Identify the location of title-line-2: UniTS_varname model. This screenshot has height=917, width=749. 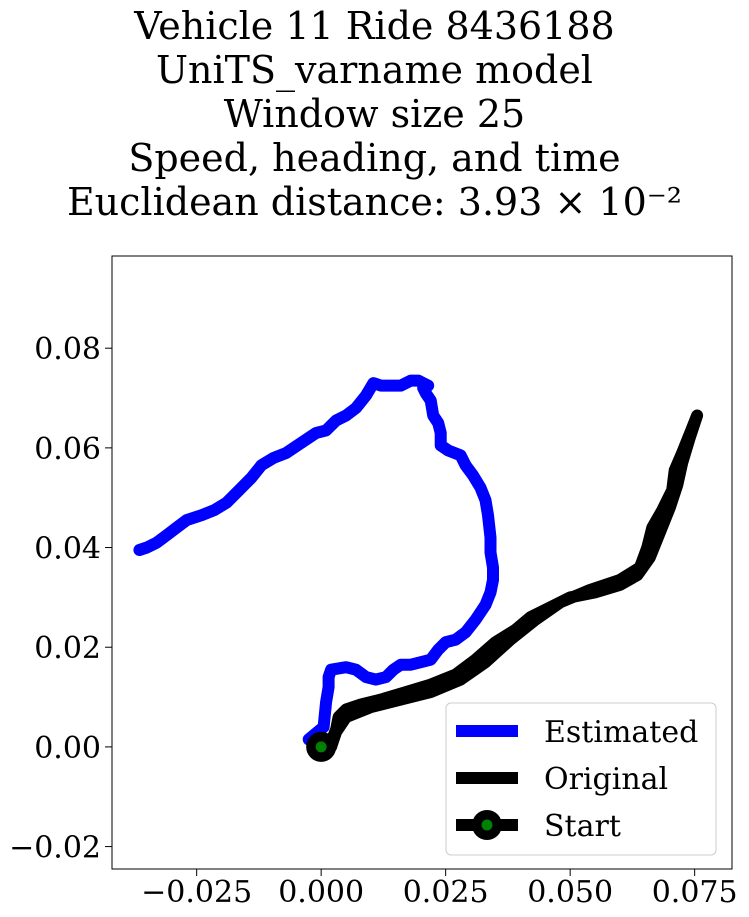
(374, 70).